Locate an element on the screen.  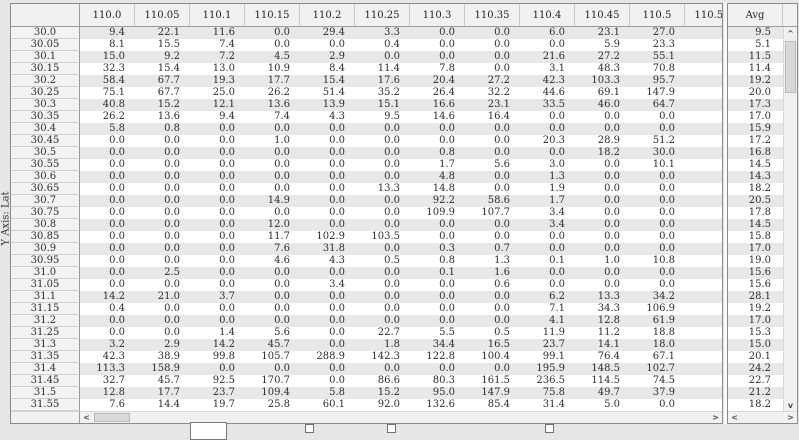
avg-cell: 19.2 is located at coordinates (759, 80).